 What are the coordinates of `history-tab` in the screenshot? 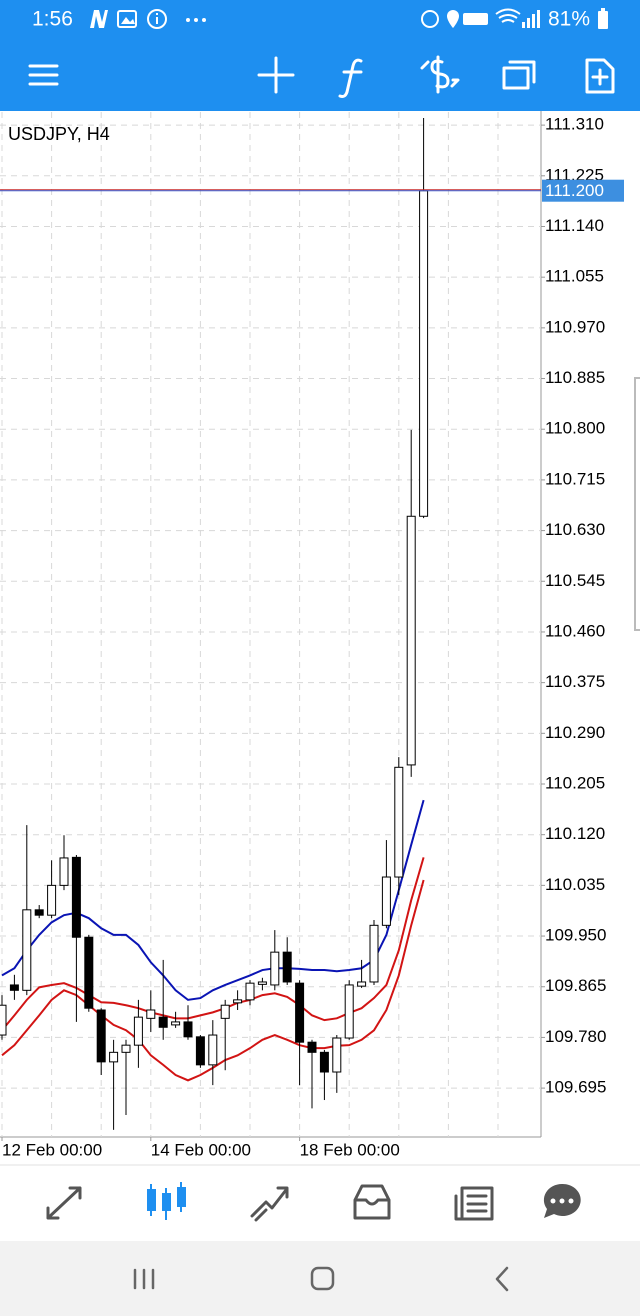 It's located at (372, 1202).